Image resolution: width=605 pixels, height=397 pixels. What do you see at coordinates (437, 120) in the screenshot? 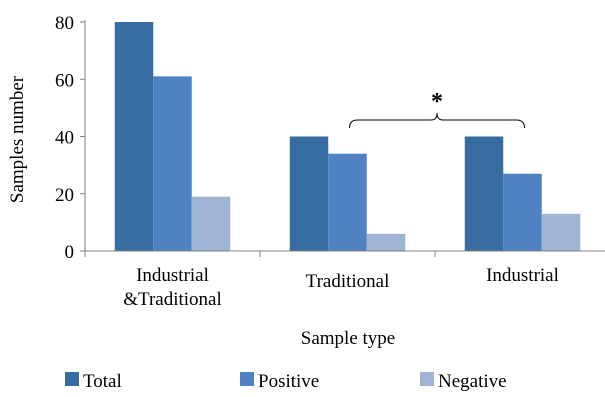
I see `bracket-line` at bounding box center [437, 120].